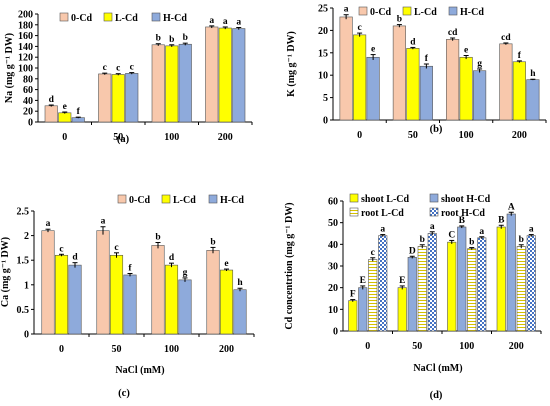 This screenshot has width=550, height=406. I want to click on y-tick-label: 180, so click(25, 25).